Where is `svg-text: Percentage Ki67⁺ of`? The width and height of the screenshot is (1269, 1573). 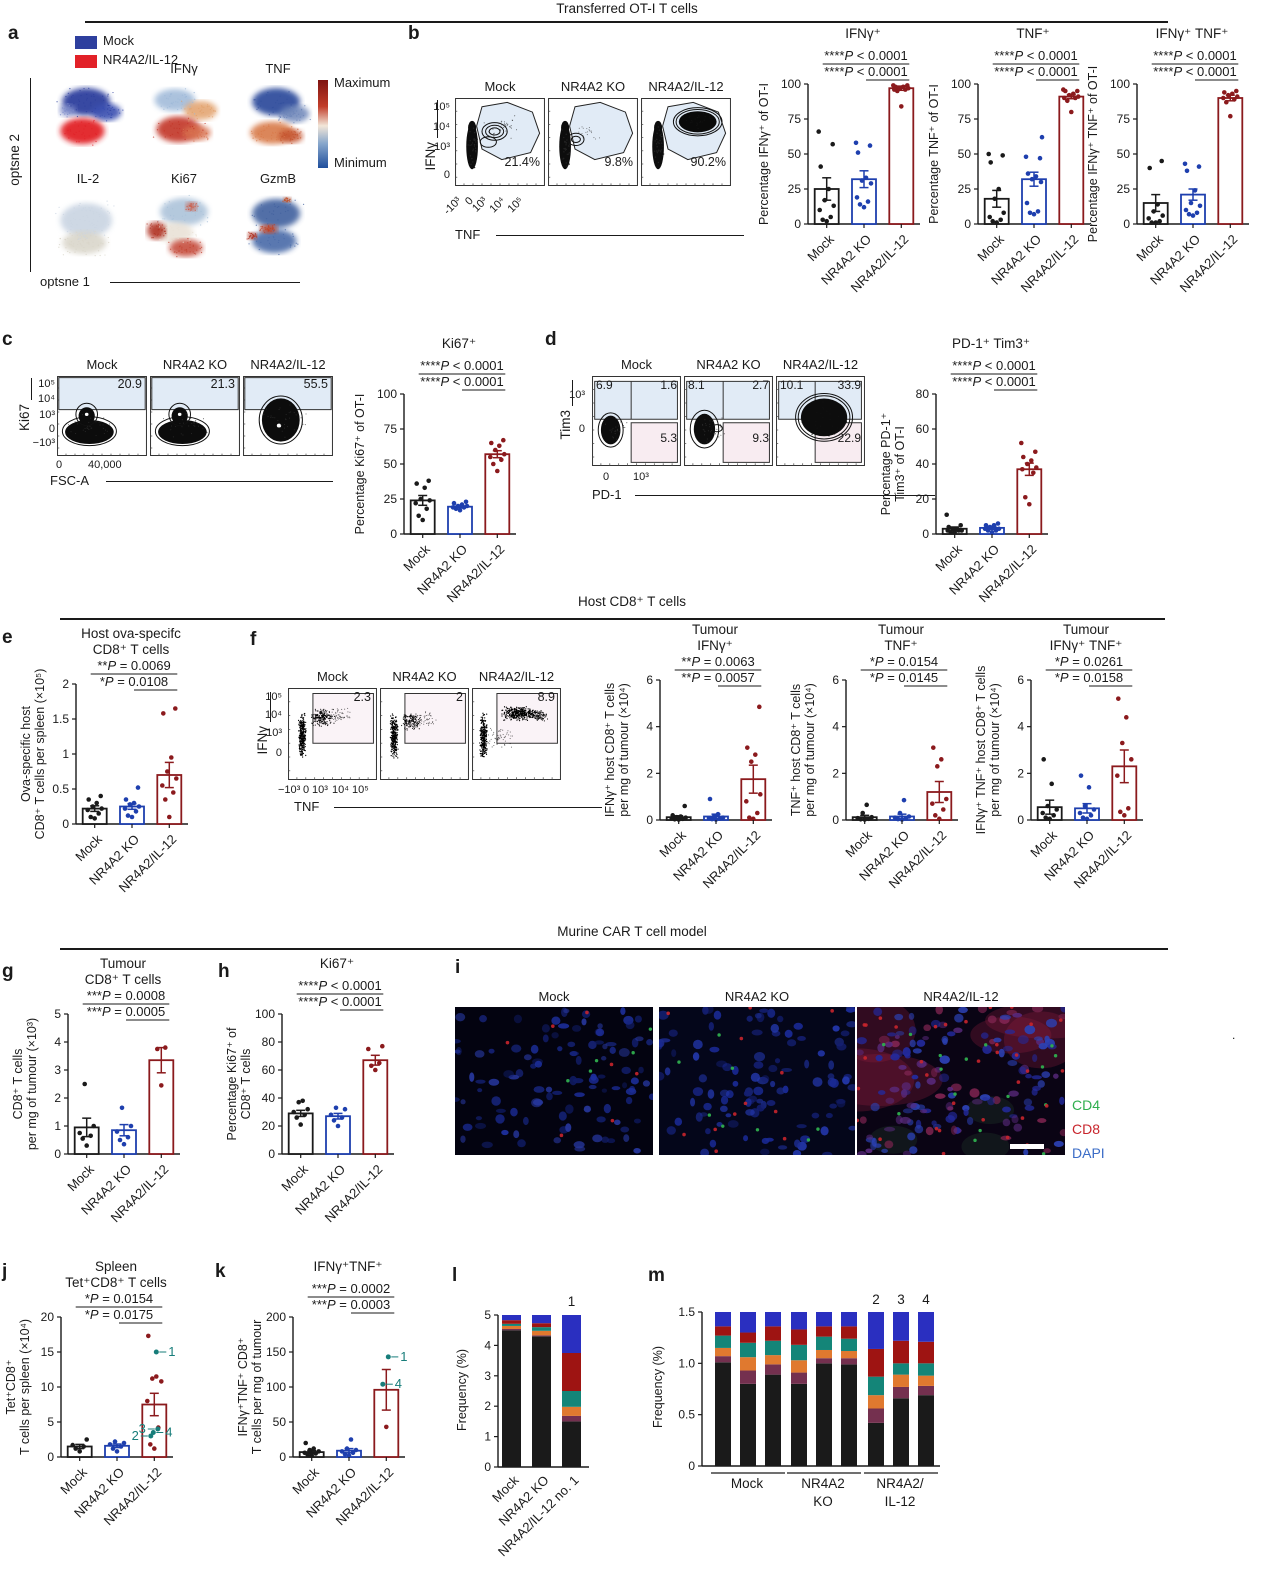 svg-text: Percentage Ki67⁺ of is located at coordinates (232, 1083).